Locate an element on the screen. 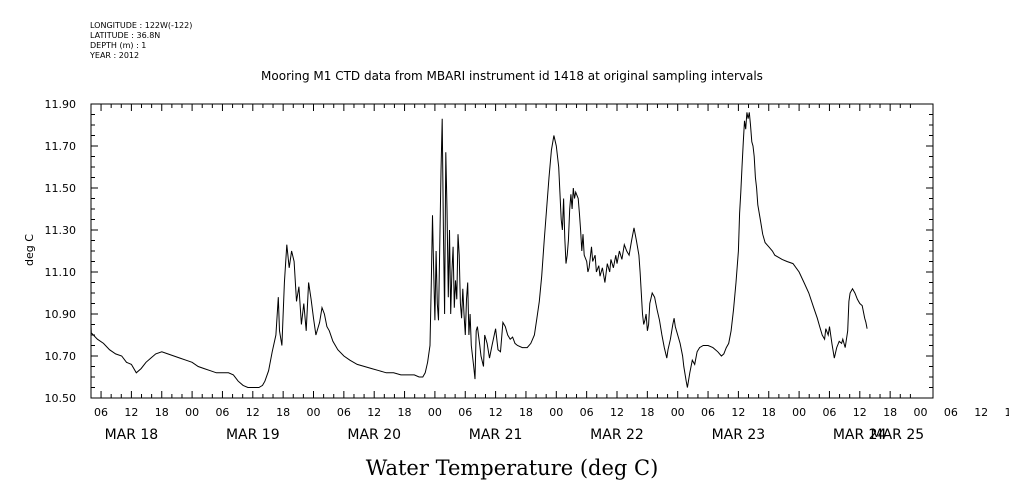 This screenshot has width=1009, height=504. y-tick-label: 11.10 is located at coordinates (61, 272).